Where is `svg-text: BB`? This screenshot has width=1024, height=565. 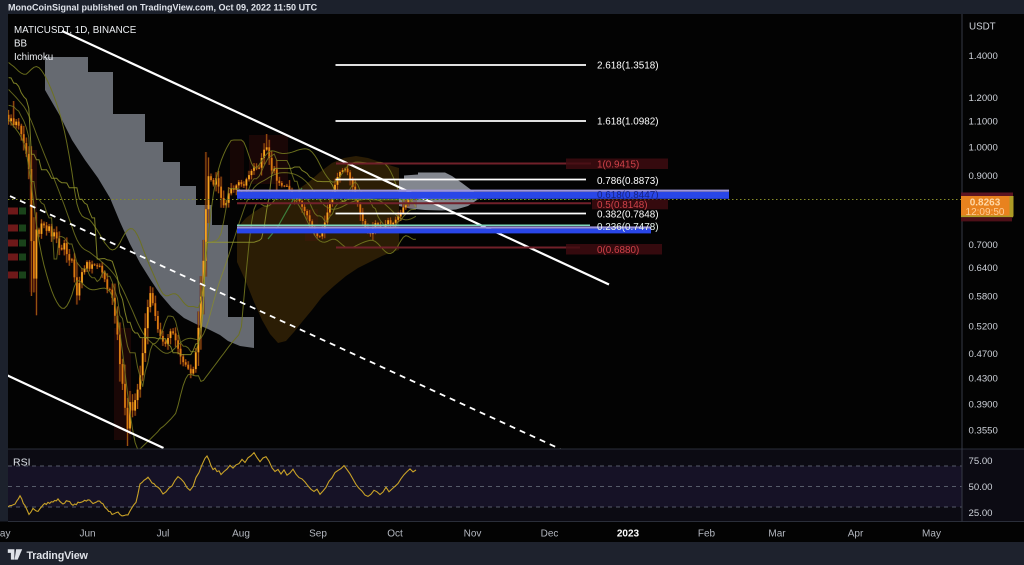 svg-text: BB is located at coordinates (21, 44).